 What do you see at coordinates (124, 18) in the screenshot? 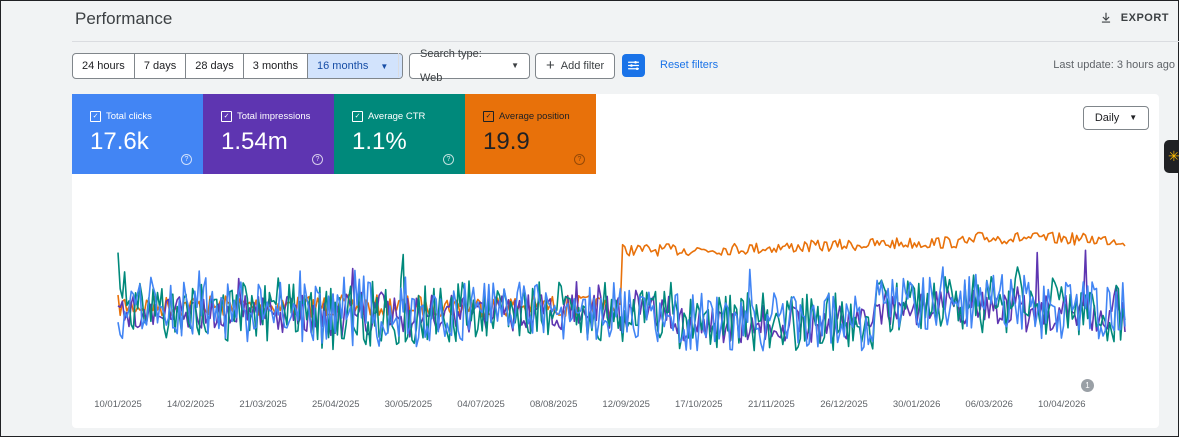
I see `page-title: Performance` at bounding box center [124, 18].